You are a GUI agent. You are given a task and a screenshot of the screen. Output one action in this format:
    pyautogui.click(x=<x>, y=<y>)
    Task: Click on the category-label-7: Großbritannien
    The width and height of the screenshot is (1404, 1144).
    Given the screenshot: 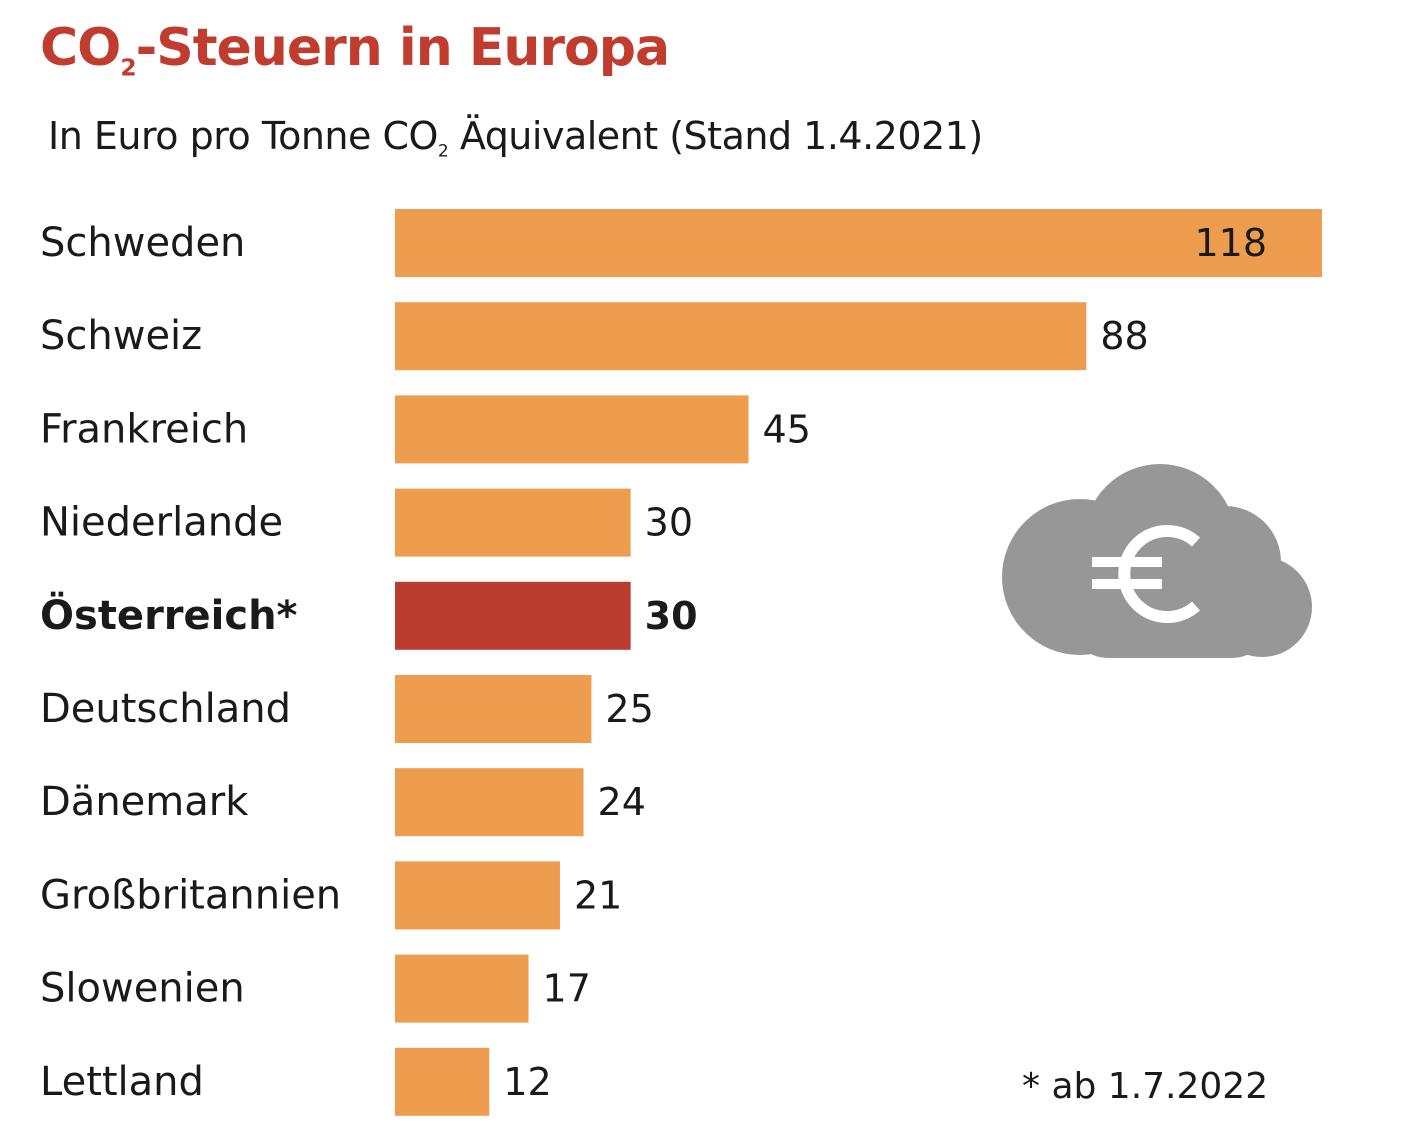 What is the action you would take?
    pyautogui.click(x=190, y=895)
    